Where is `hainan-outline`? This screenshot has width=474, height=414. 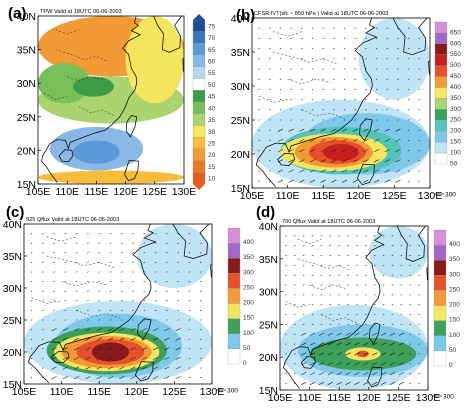
hainan-outline is located at coordinates (66, 156).